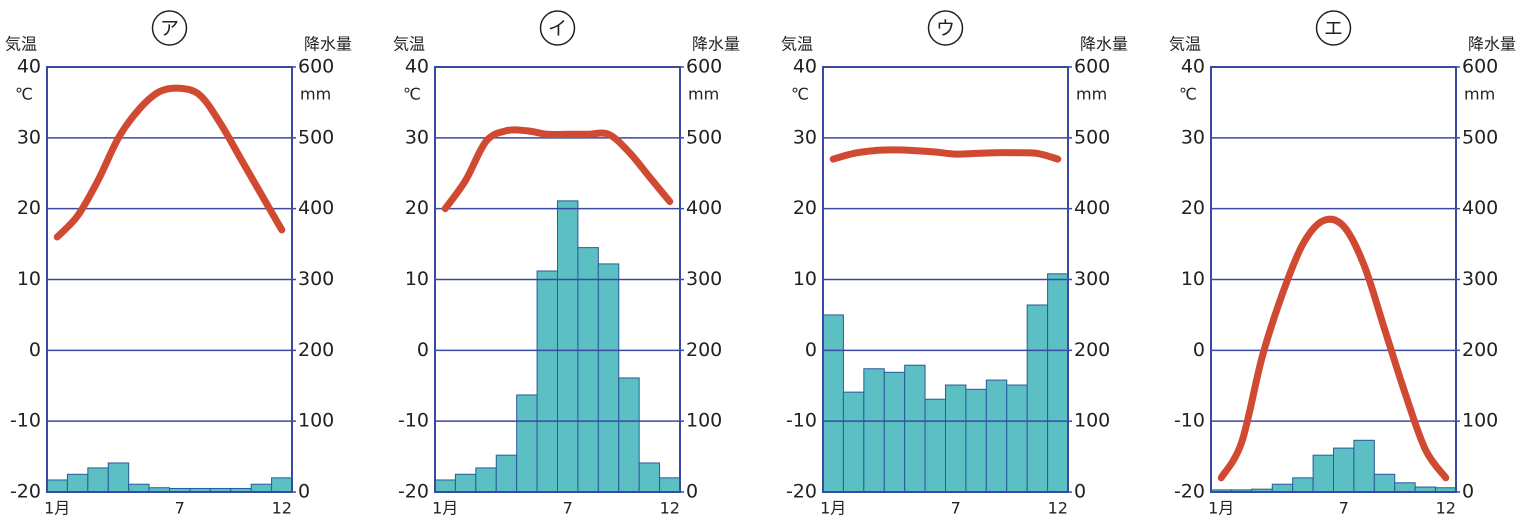 This screenshot has width=1523, height=520. What do you see at coordinates (557, 29) in the screenshot?
I see `chart-title: イ` at bounding box center [557, 29].